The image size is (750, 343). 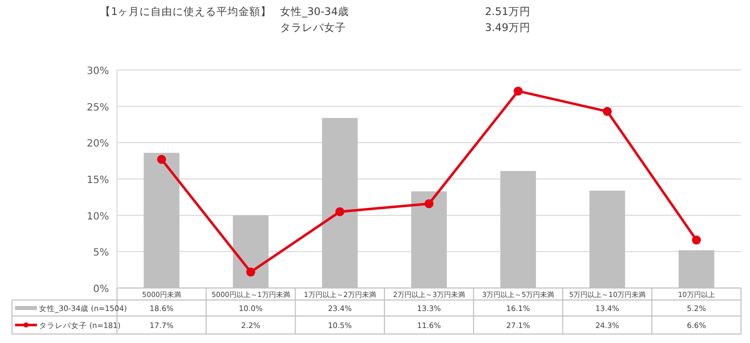 I want to click on y-tick-label: 5%, so click(x=101, y=253).